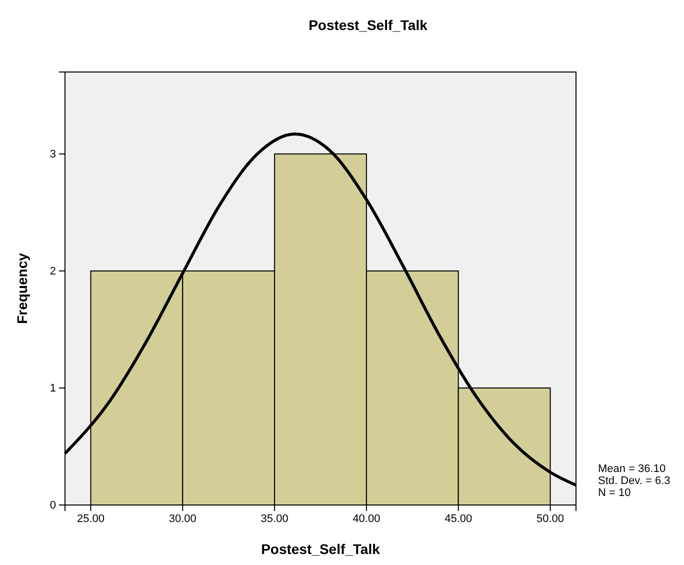  Describe the element at coordinates (274, 518) in the screenshot. I see `x-tick-label: 35.00` at that location.